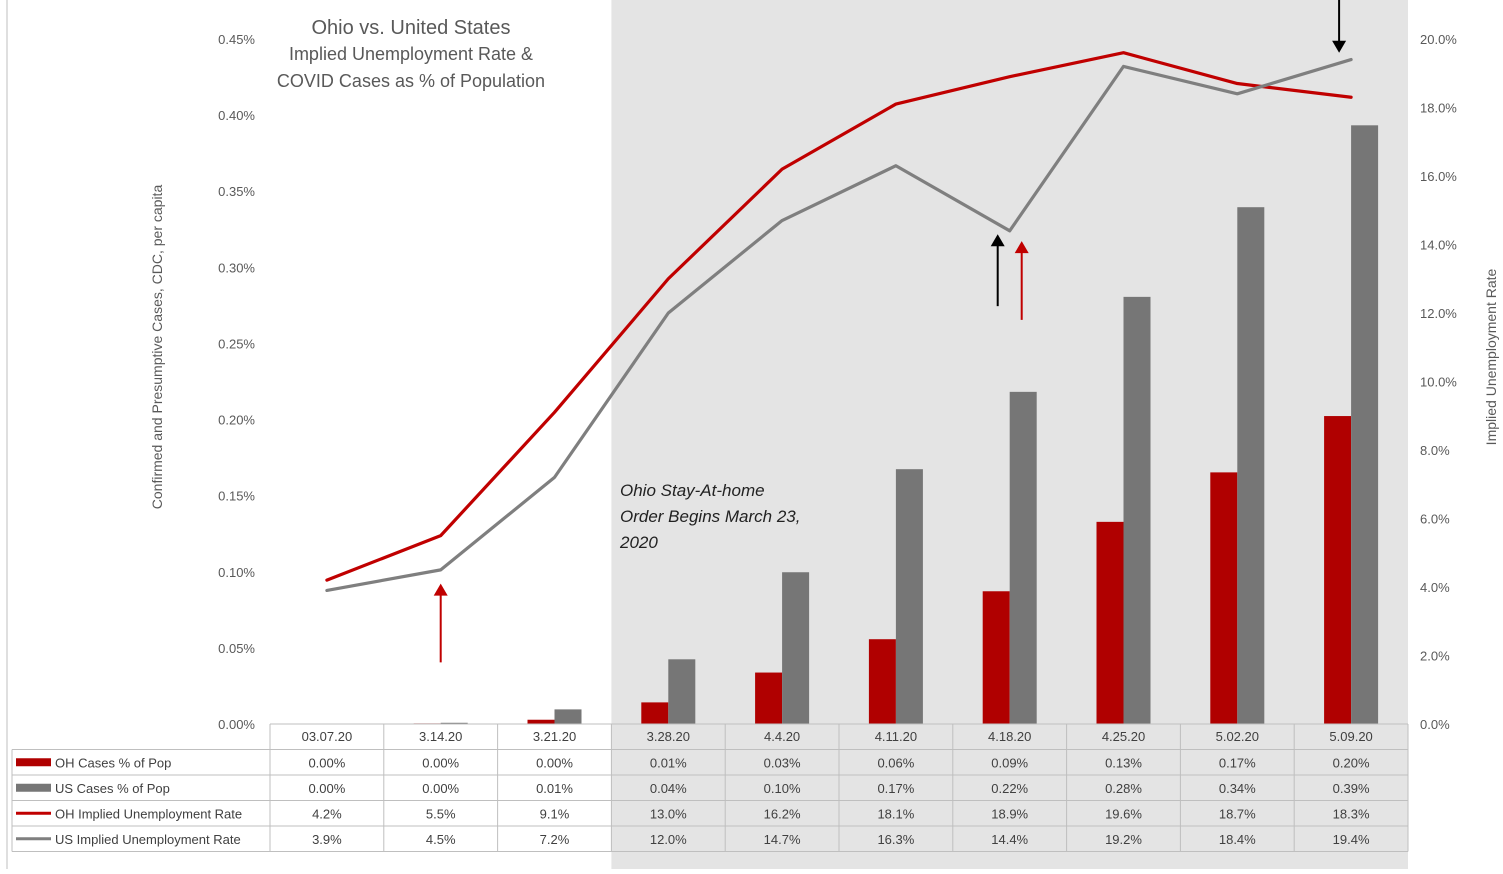 This screenshot has width=1503, height=874. What do you see at coordinates (1350, 736) in the screenshot?
I see `x-category-label: 5.09.20` at bounding box center [1350, 736].